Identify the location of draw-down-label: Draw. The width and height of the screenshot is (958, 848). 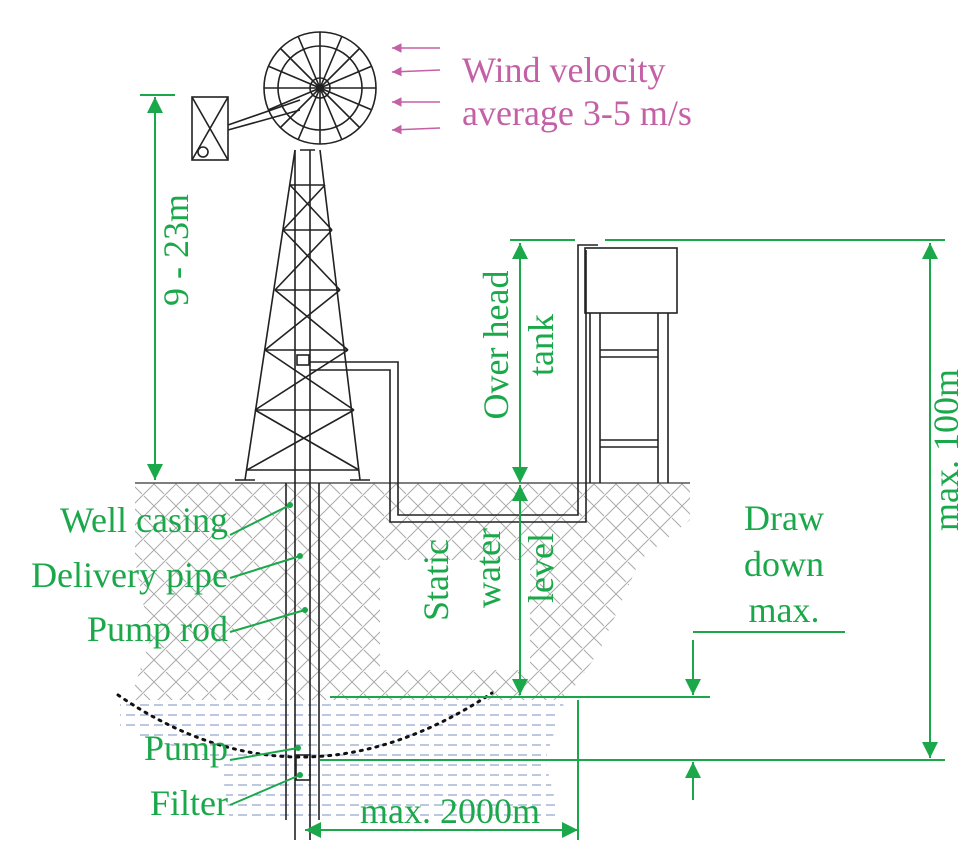
(784, 518).